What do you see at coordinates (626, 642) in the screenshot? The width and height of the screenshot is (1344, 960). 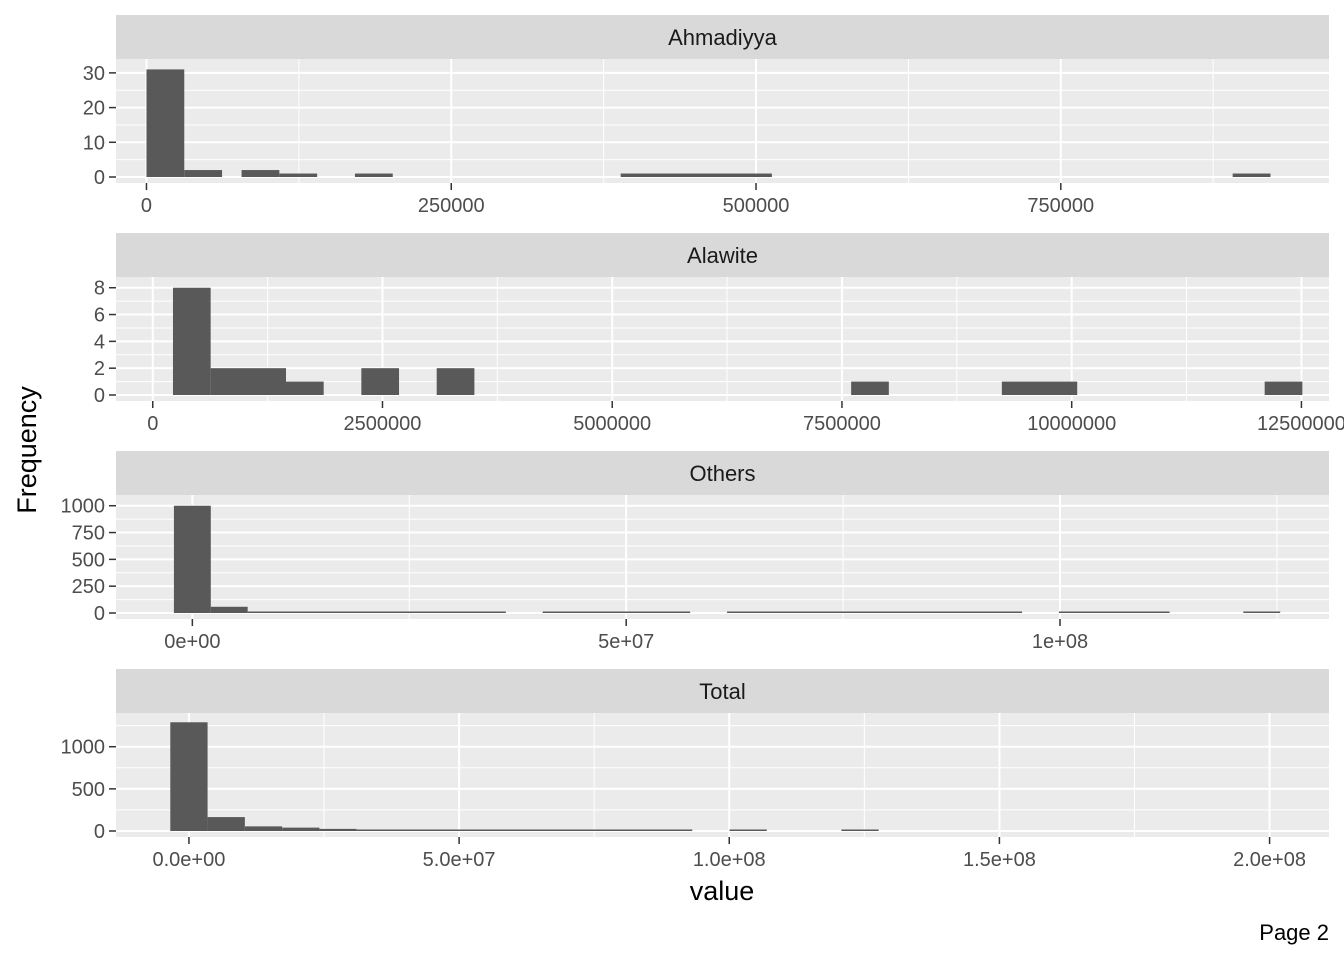 I see `x-tick-label: 5e+07` at bounding box center [626, 642].